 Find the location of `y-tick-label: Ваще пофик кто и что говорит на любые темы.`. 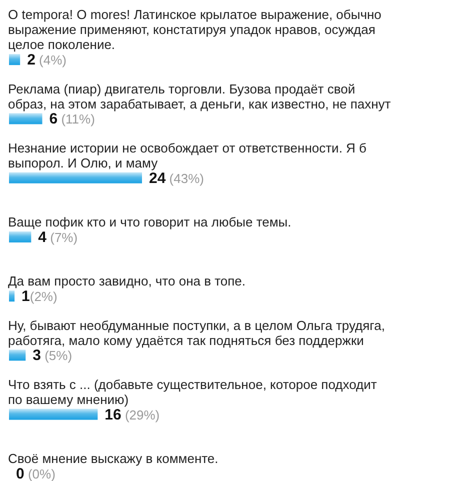

y-tick-label: Ваще пофик кто и что говорит на любые темы. is located at coordinates (150, 222).